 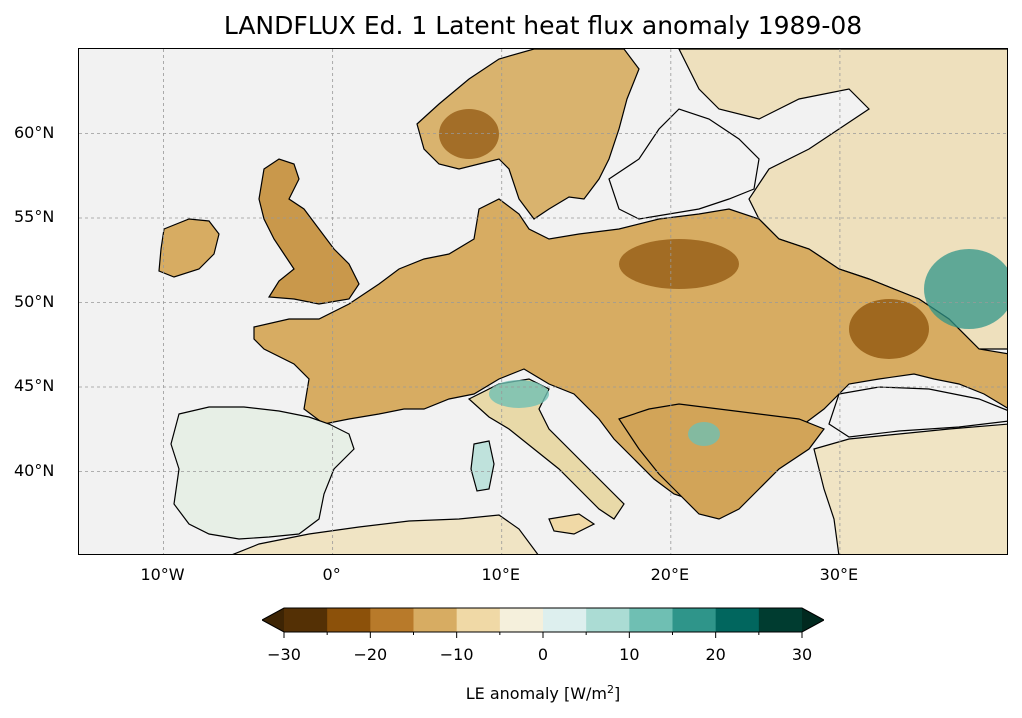 I want to click on latitude-label: 60°N, so click(x=34, y=132).